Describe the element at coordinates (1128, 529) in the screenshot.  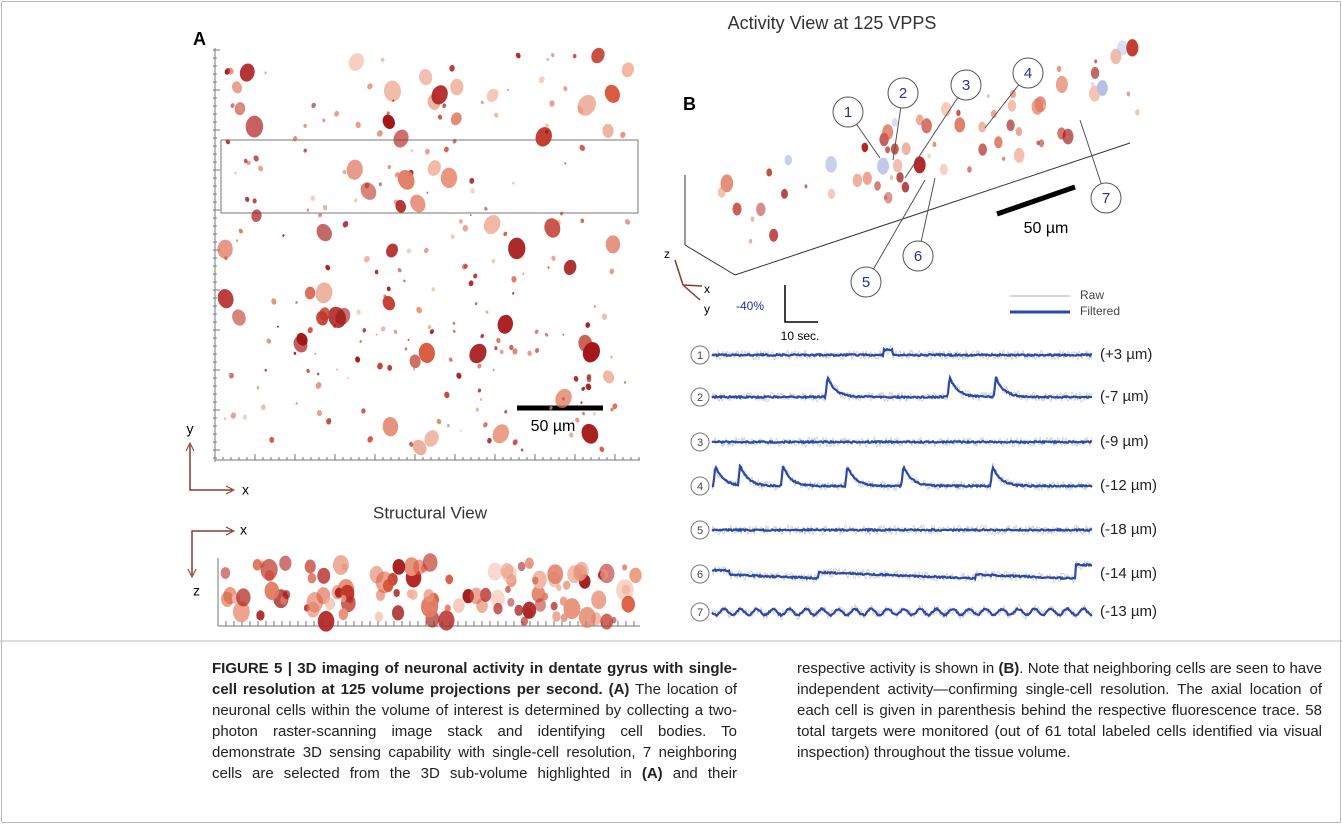
I see `trace-depth: (-18 µm)` at that location.